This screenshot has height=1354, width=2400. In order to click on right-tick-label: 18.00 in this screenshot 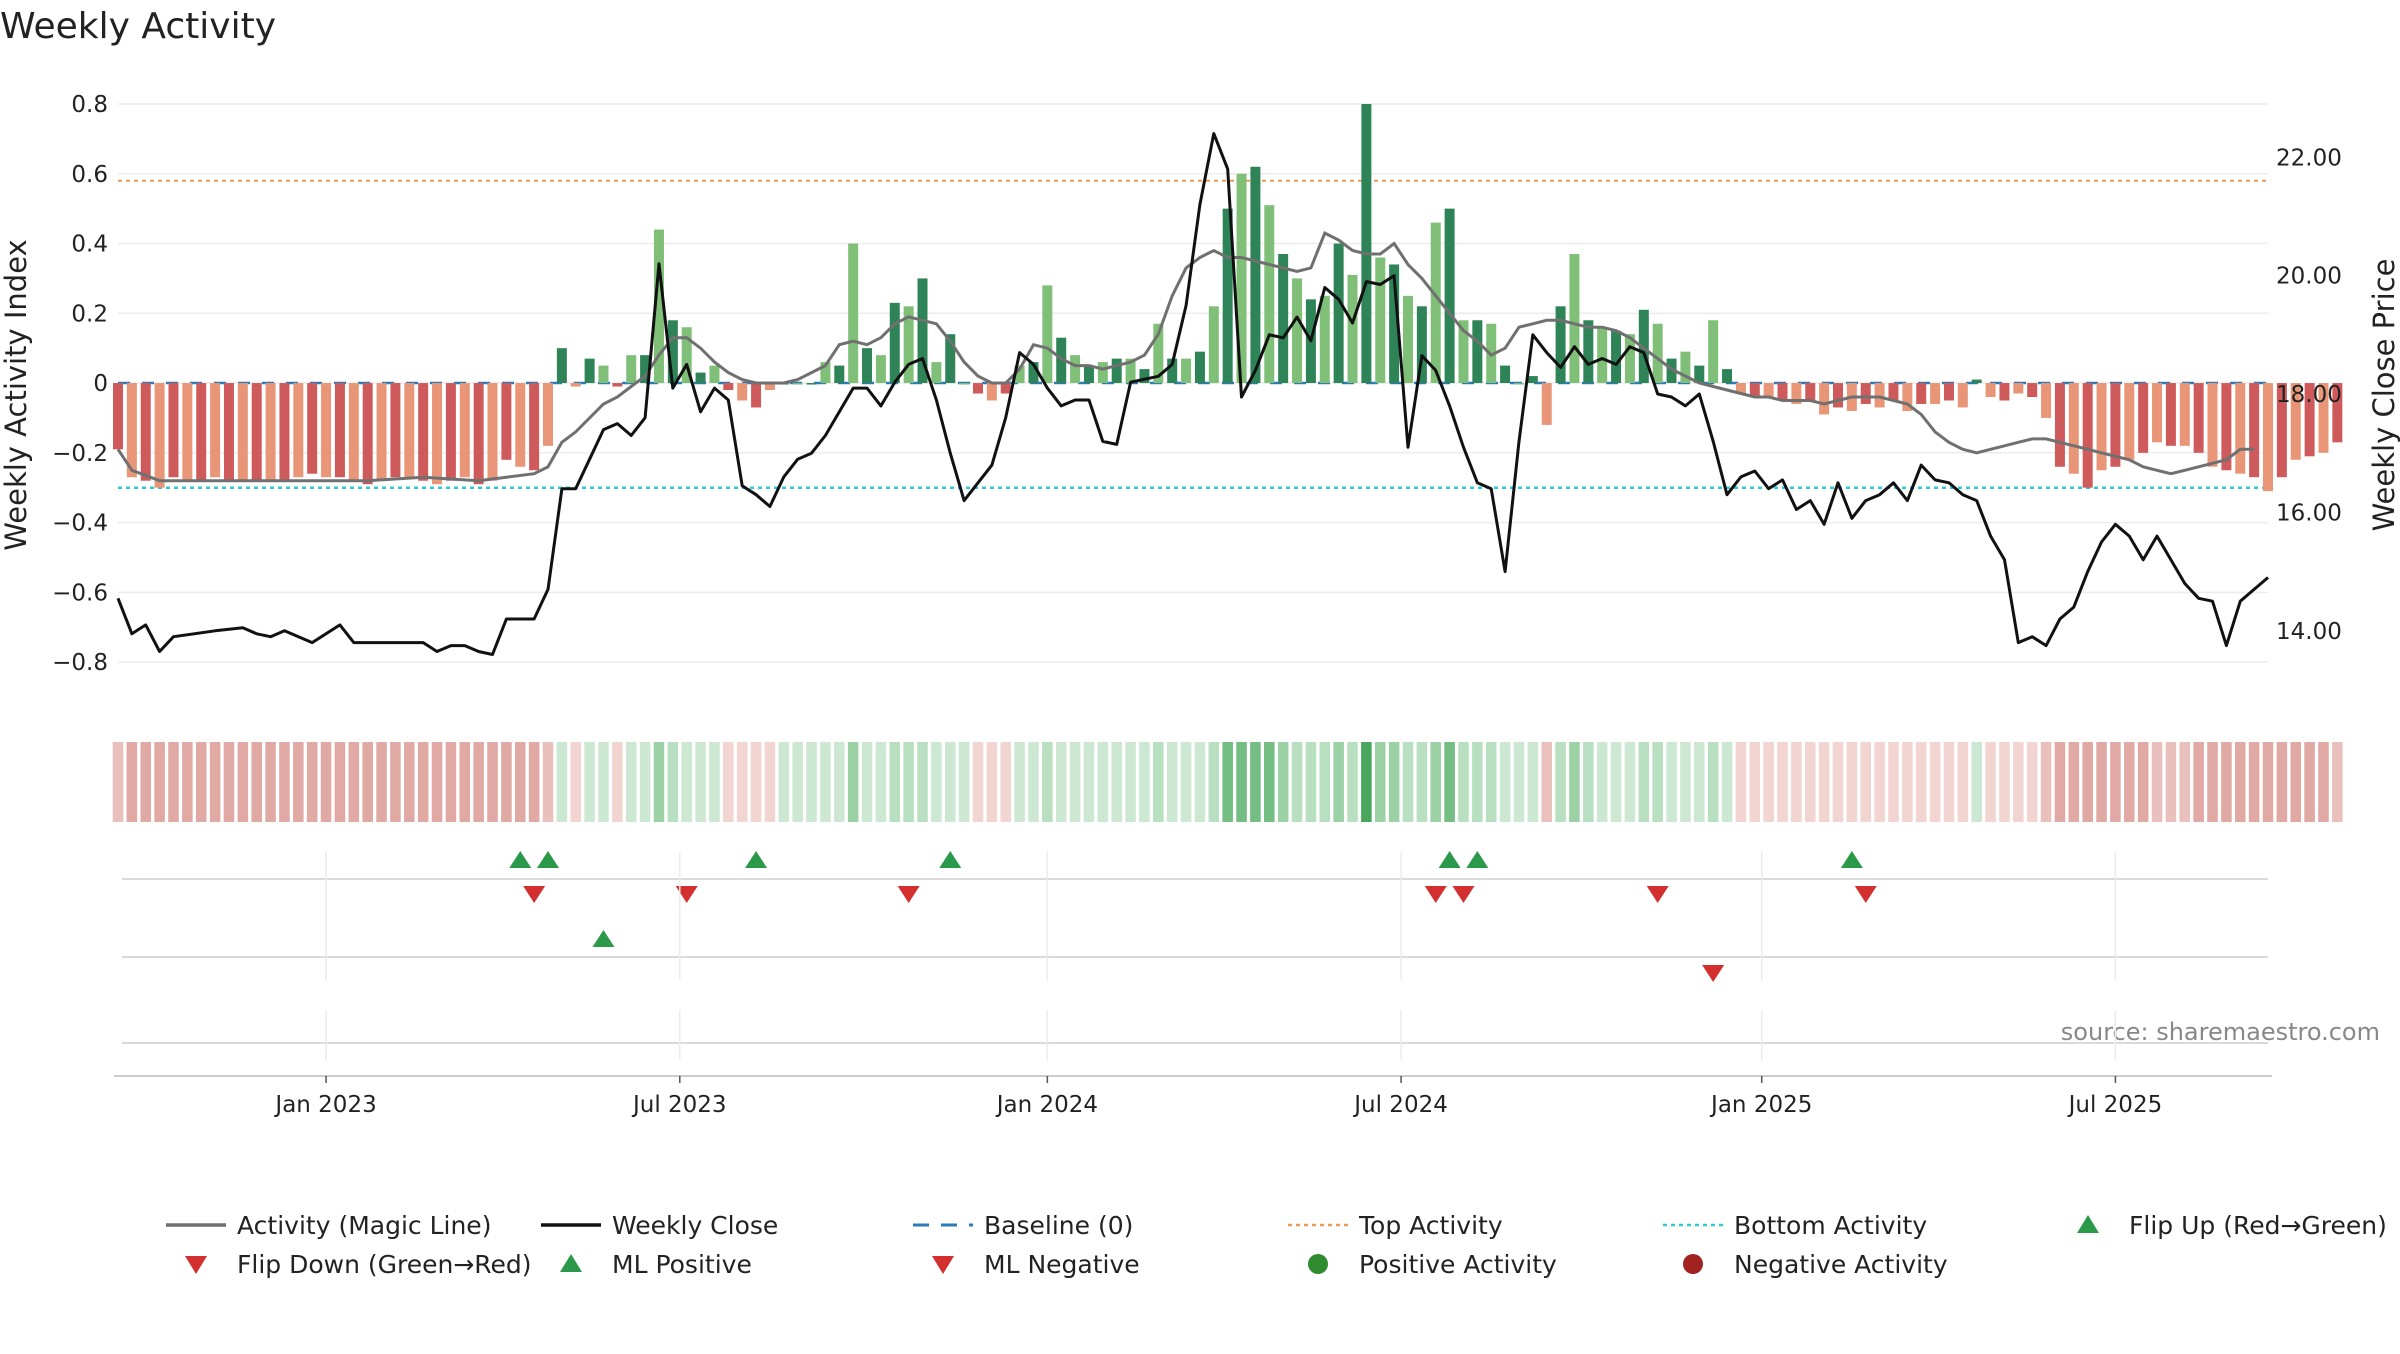, I will do `click(2309, 395)`.